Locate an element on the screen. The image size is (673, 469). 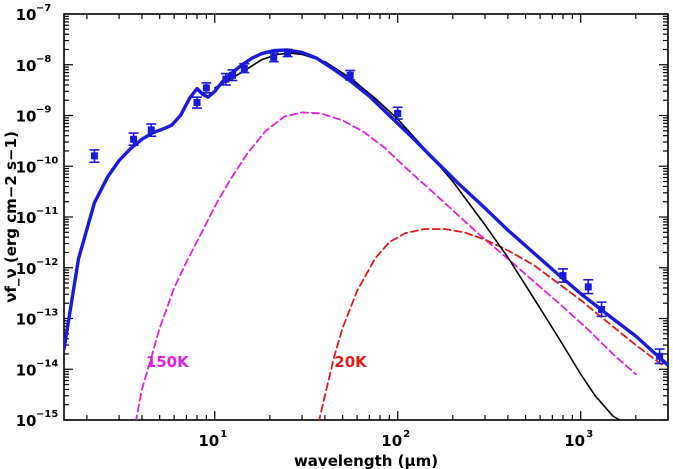
x-tick-label-exponent: 3 is located at coordinates (589, 434).